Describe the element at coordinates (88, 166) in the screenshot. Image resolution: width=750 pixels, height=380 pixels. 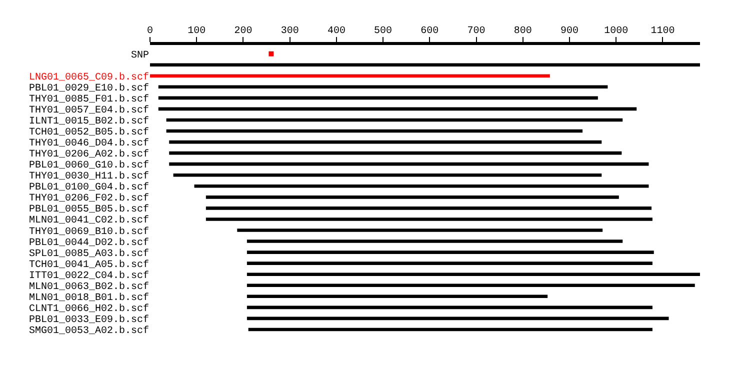
I see `y-tick-label: PBL01_0060_G10.b.scf` at that location.